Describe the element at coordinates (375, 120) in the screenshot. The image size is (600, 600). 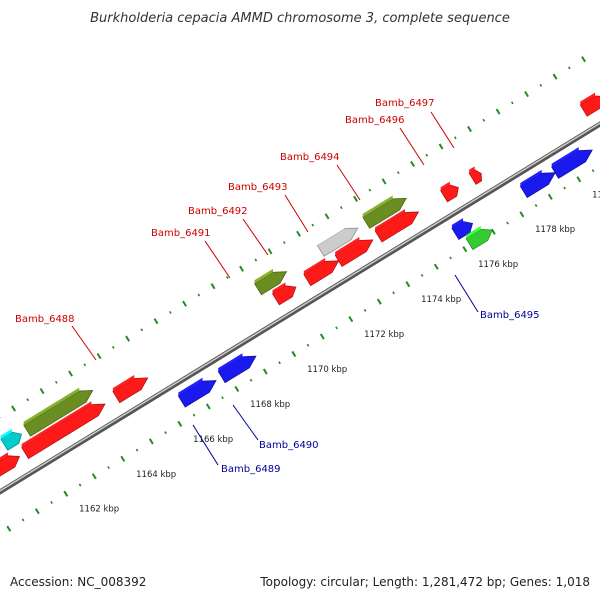
I see `gene-label-bamb-6496: Bamb_6496` at that location.